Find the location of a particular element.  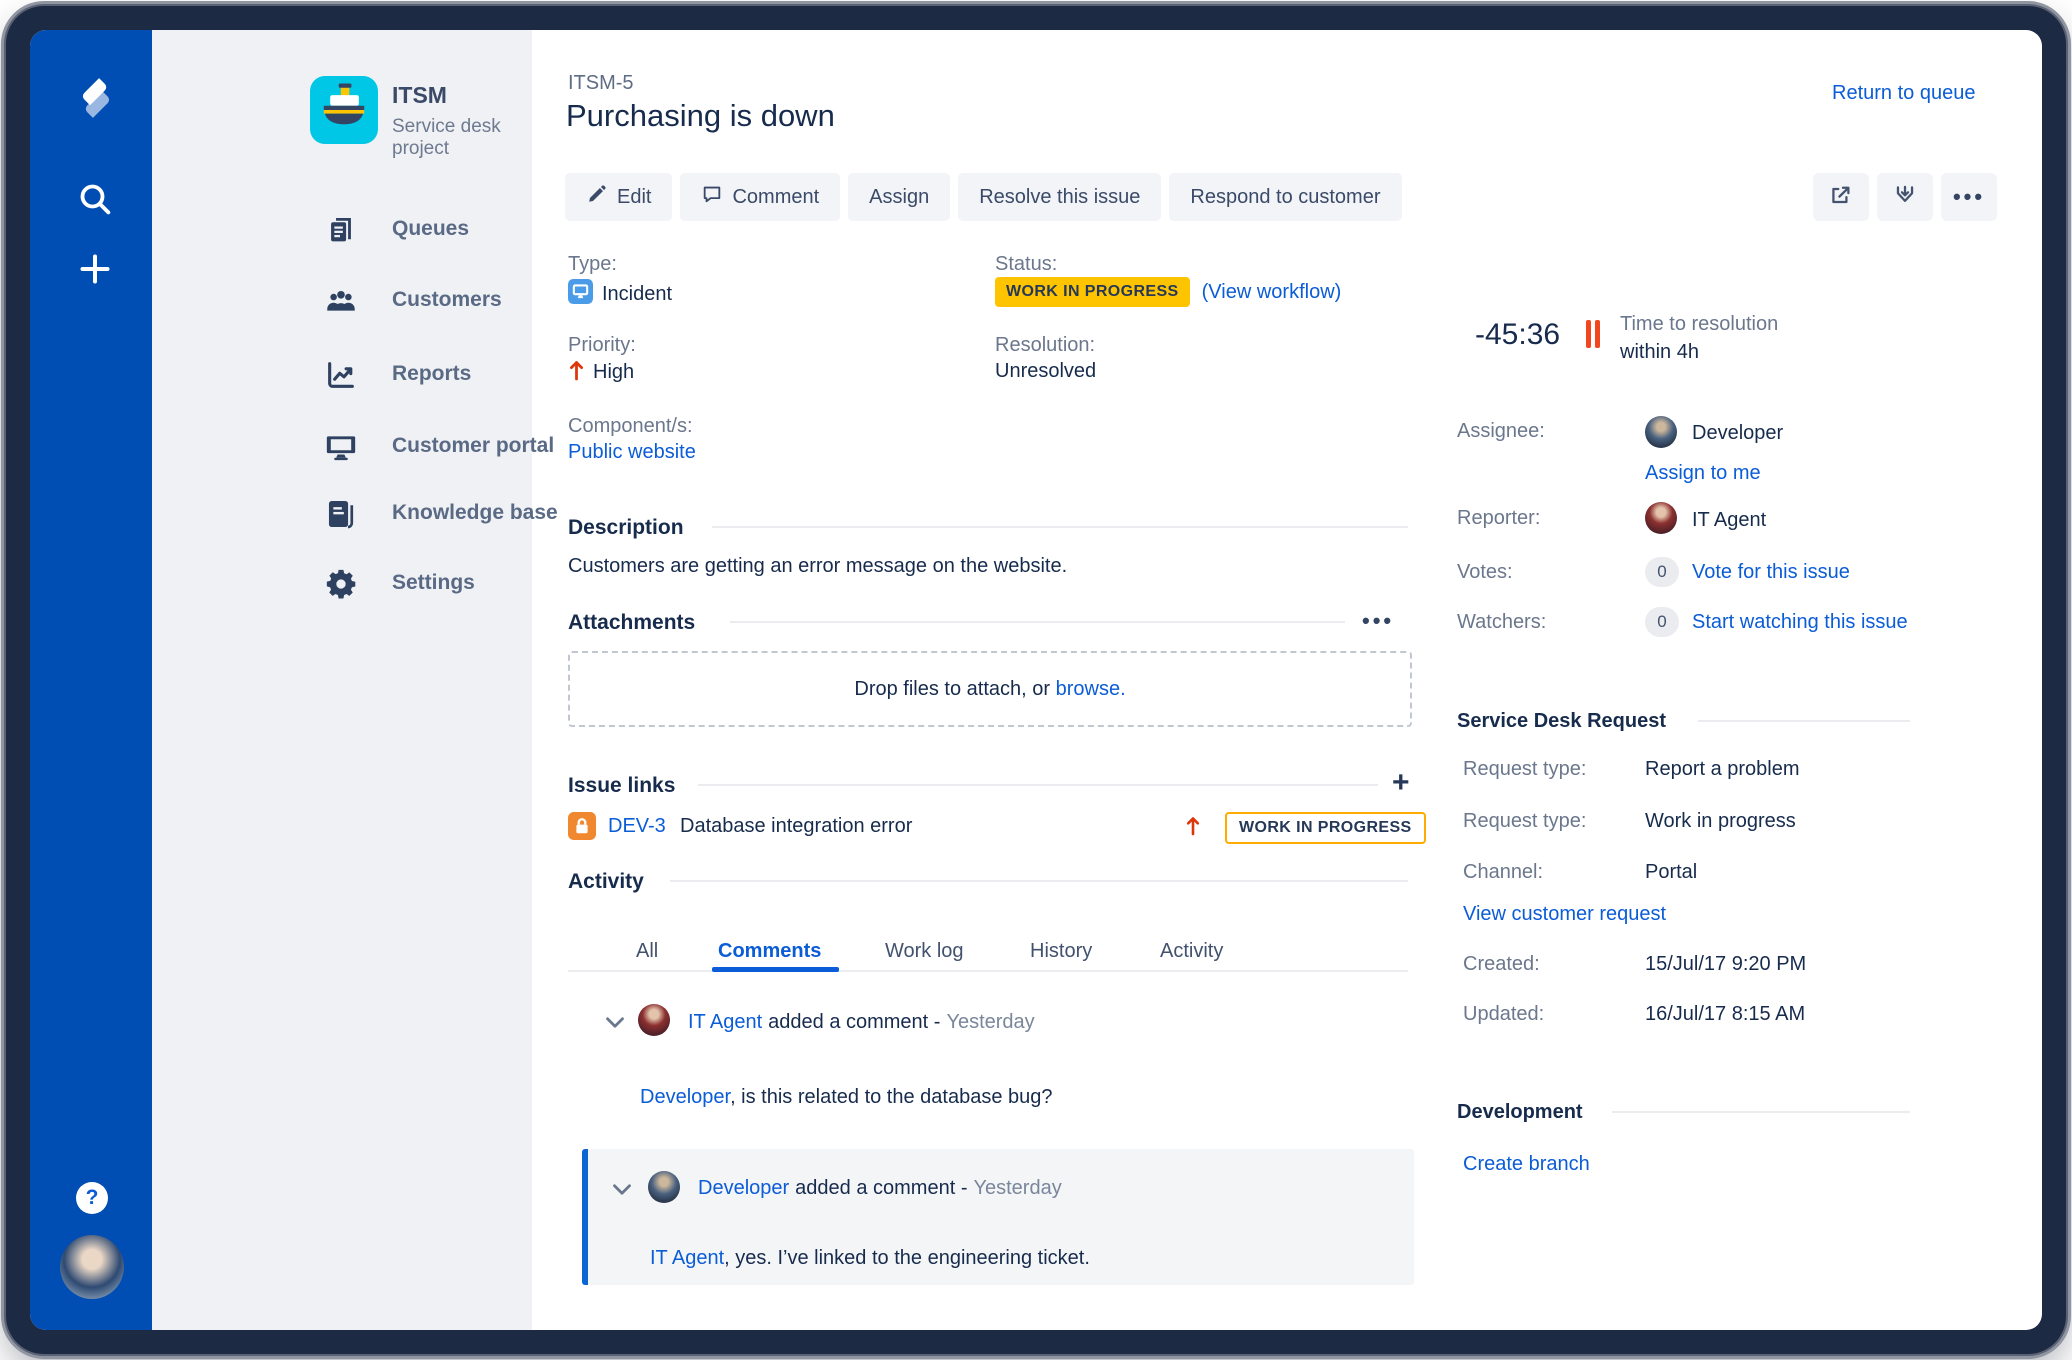

service-desk-divider is located at coordinates (1804, 721).